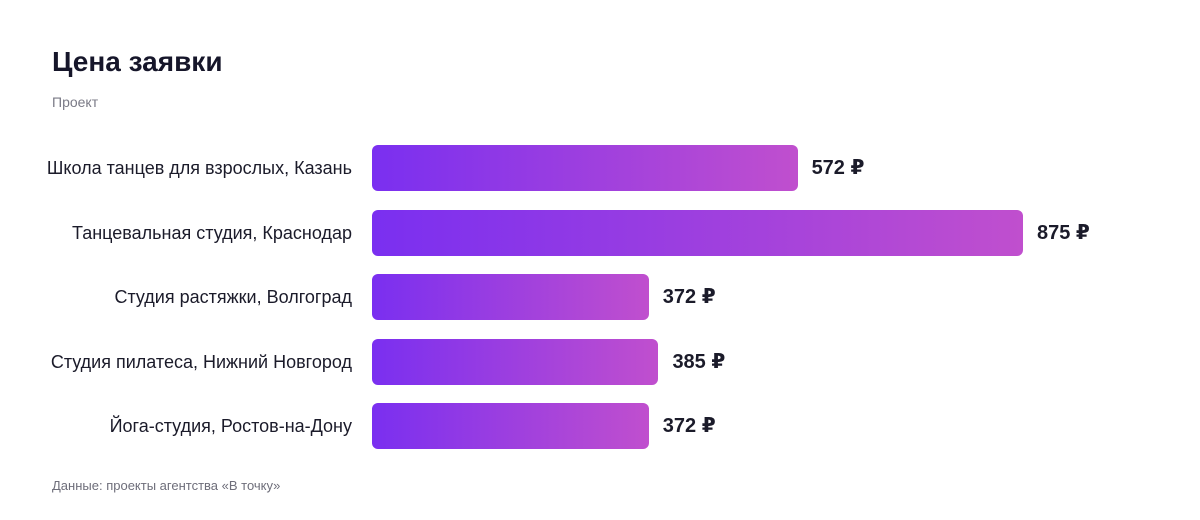 This screenshot has height=520, width=1200. Describe the element at coordinates (1063, 232) in the screenshot. I see `value-label: 875 ₽` at that location.